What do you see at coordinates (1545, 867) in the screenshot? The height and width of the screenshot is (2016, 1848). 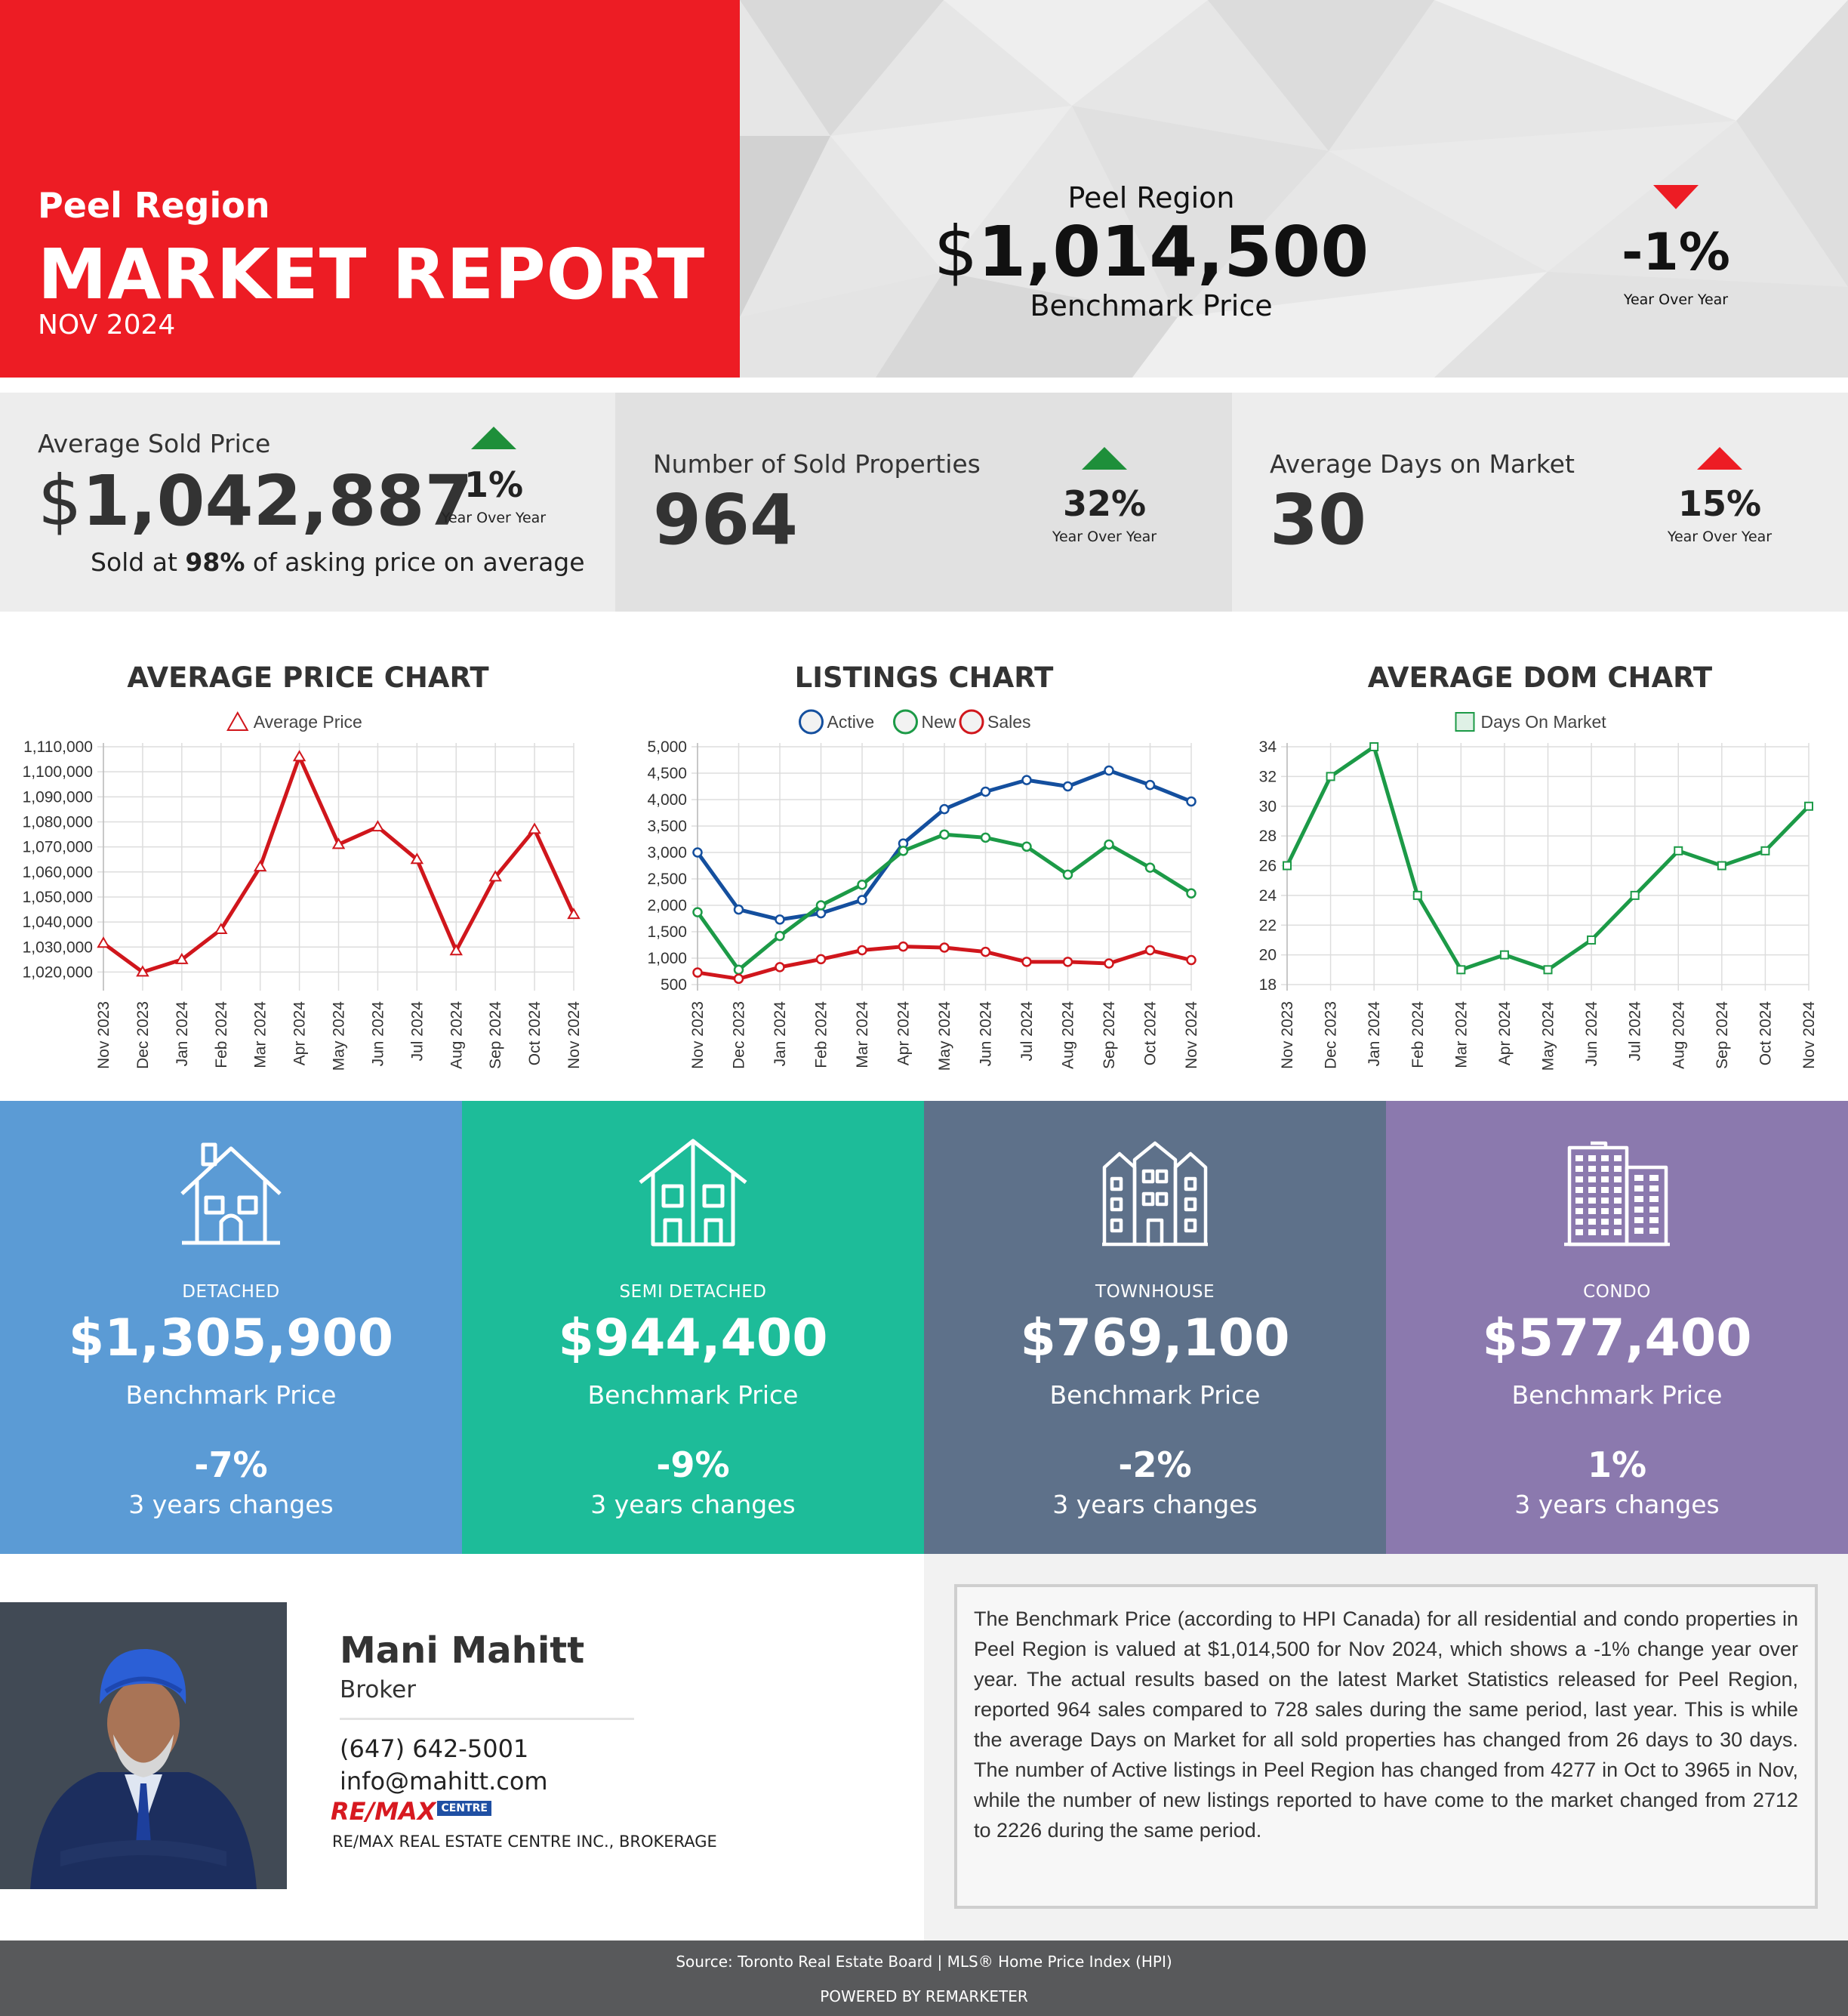 I see `chart-grid` at bounding box center [1545, 867].